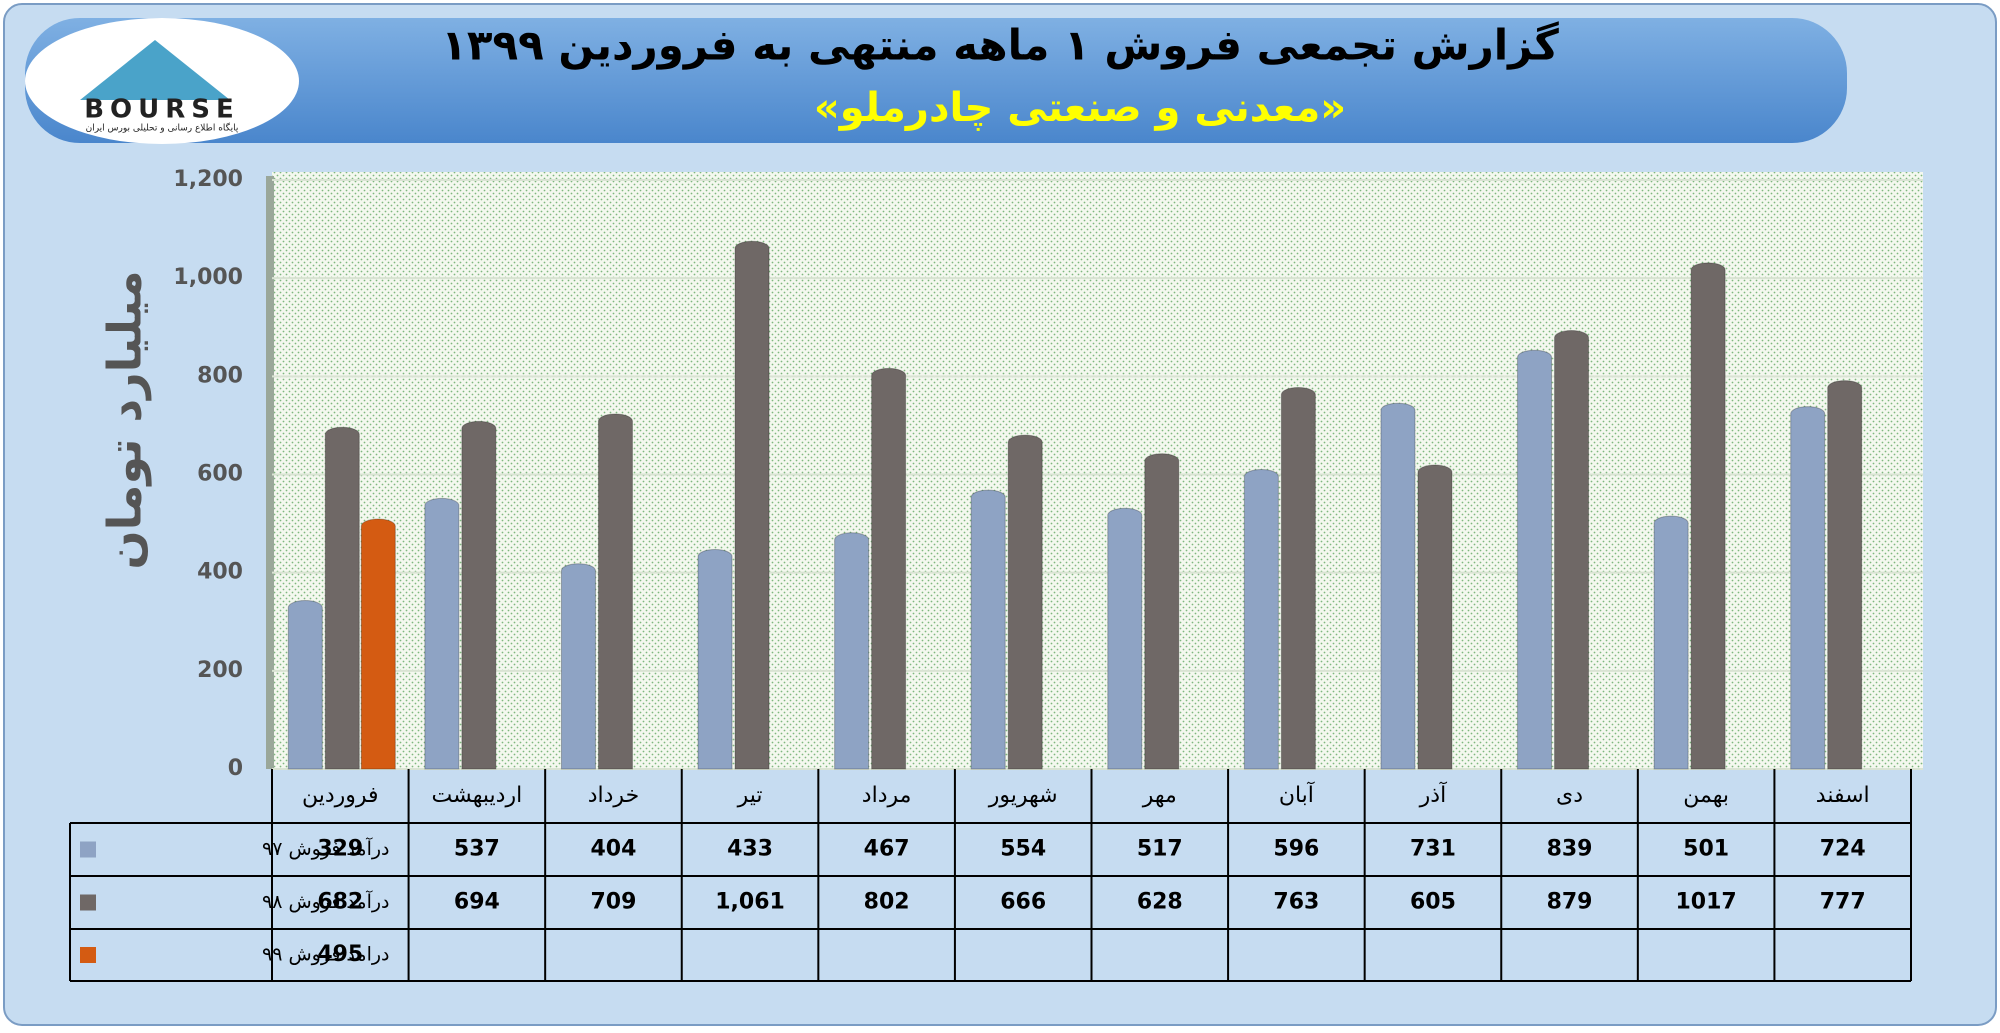 Image resolution: width=2000 pixels, height=1033 pixels. Describe the element at coordinates (1080, 108) in the screenshot. I see `chart-subtitle: «معدنی و صنعتی چادرملو»` at that location.